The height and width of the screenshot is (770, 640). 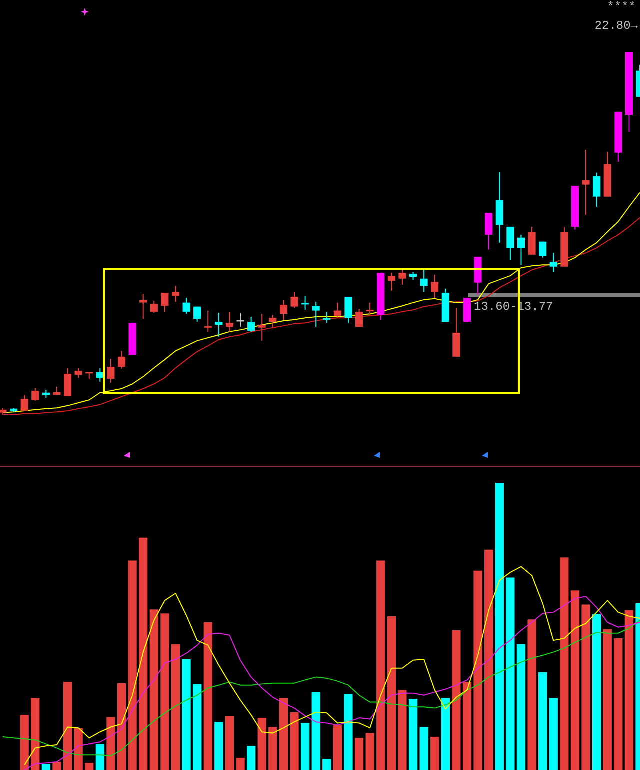 I want to click on text: 22.80→, so click(x=616, y=26).